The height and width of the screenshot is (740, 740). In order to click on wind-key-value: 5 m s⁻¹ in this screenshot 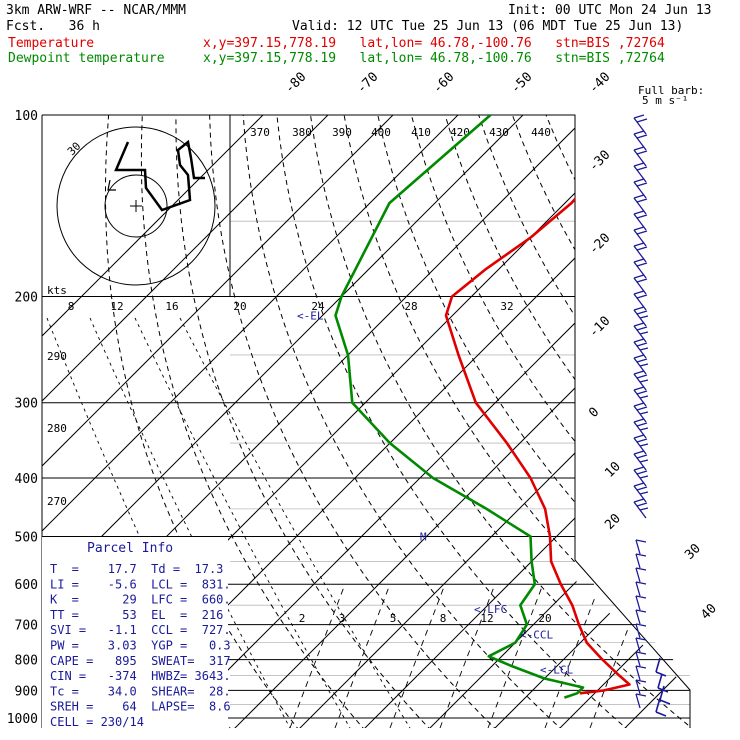, I will do `click(665, 100)`.